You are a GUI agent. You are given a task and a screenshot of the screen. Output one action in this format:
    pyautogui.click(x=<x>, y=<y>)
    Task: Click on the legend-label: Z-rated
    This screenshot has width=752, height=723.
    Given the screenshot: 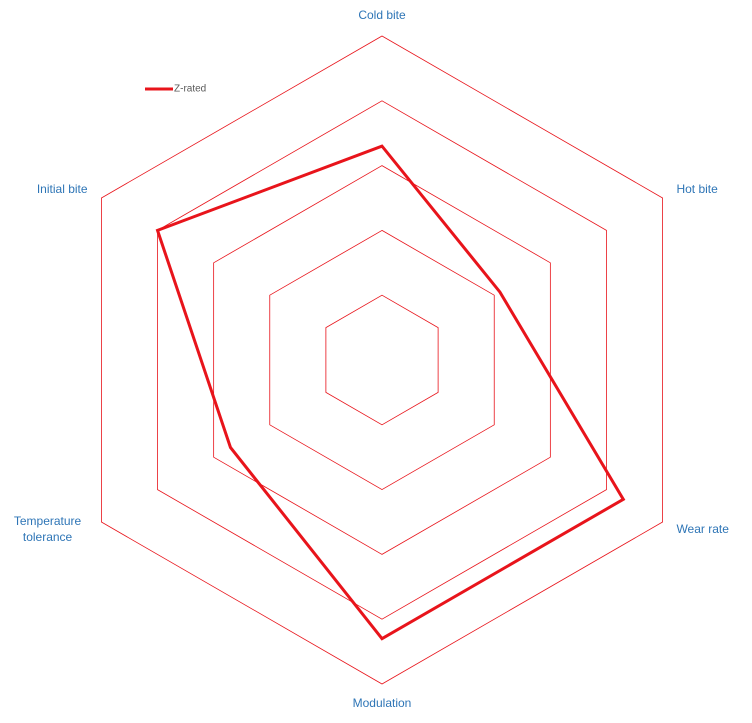 What is the action you would take?
    pyautogui.click(x=190, y=89)
    